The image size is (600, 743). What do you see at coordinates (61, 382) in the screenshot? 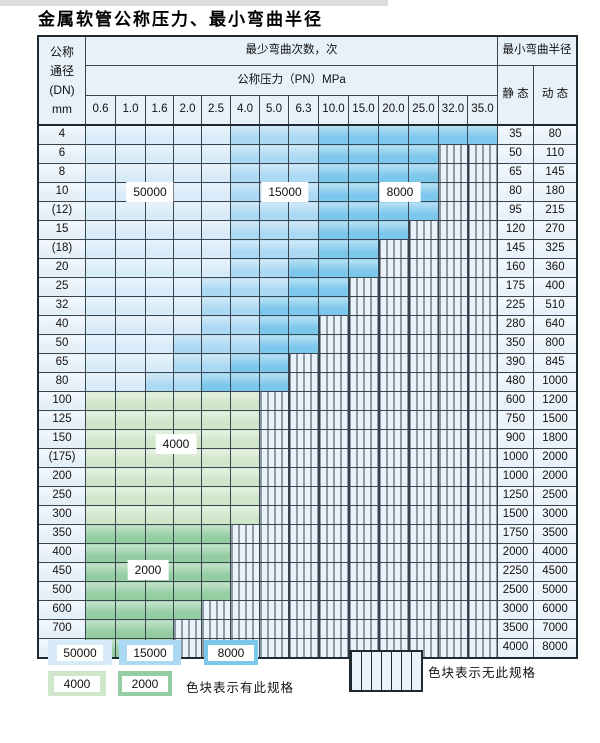
I see `dn-cell: 80` at bounding box center [61, 382].